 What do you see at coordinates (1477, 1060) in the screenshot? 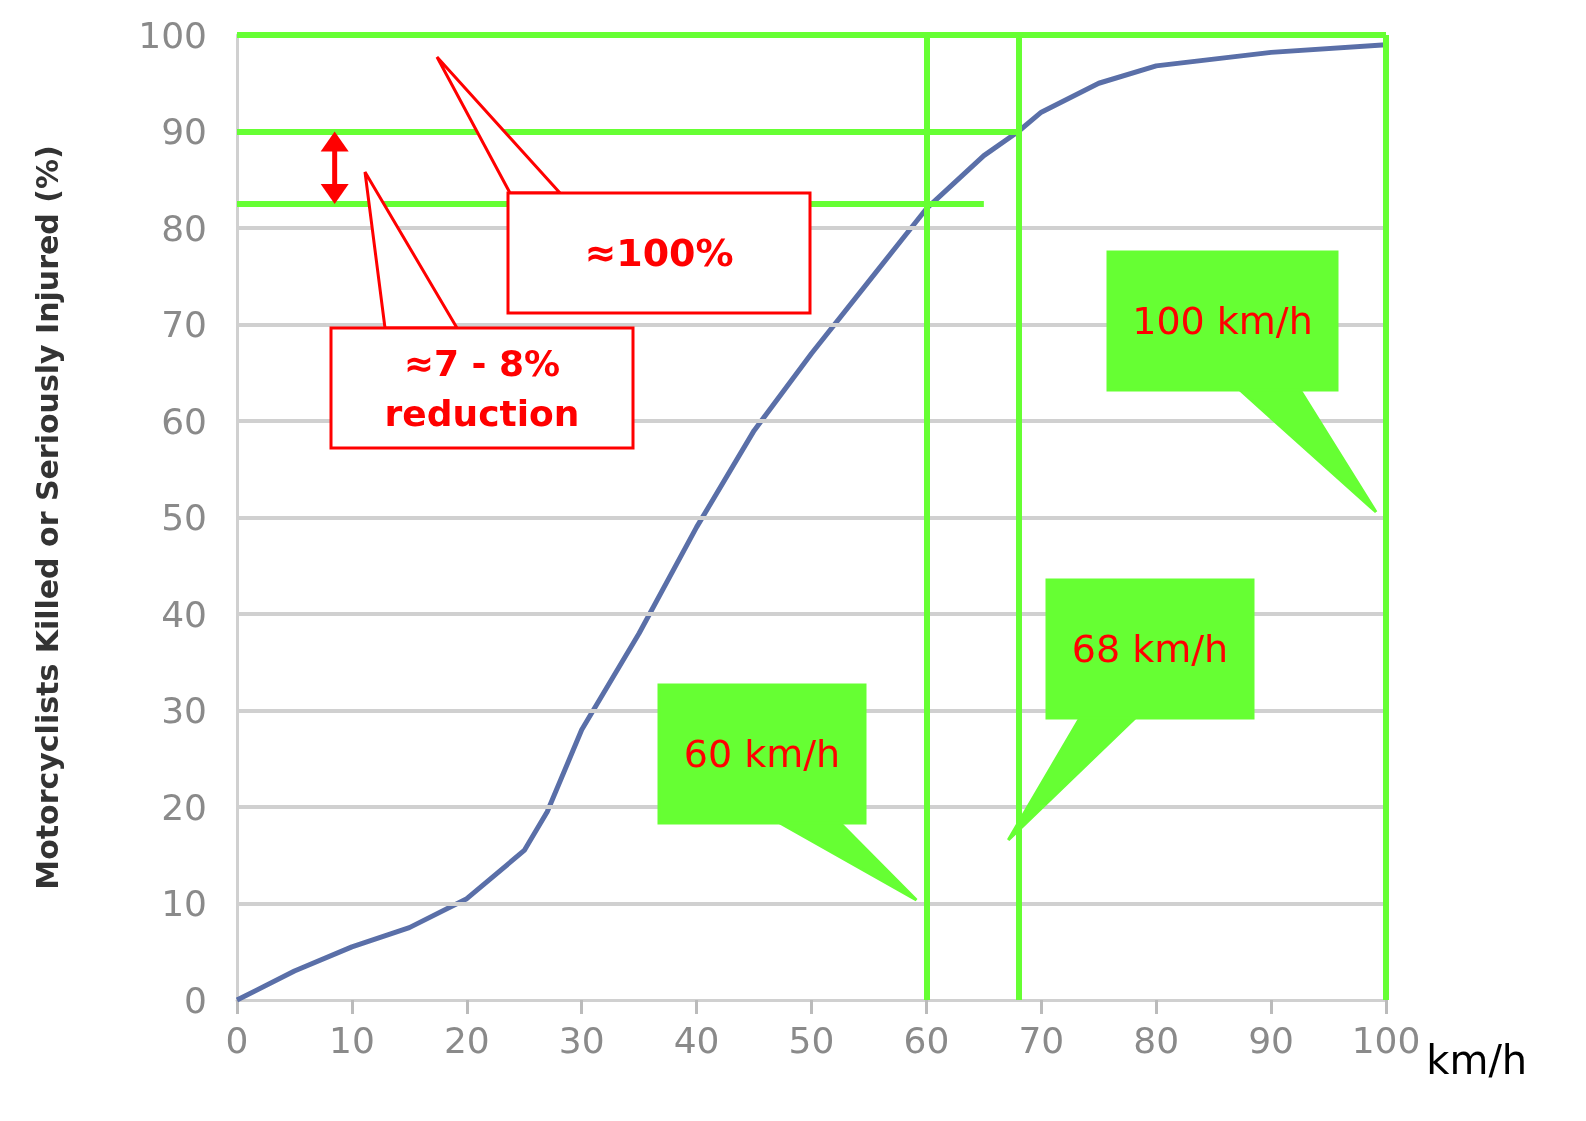
I see `x-axis-title: km/h` at bounding box center [1477, 1060].